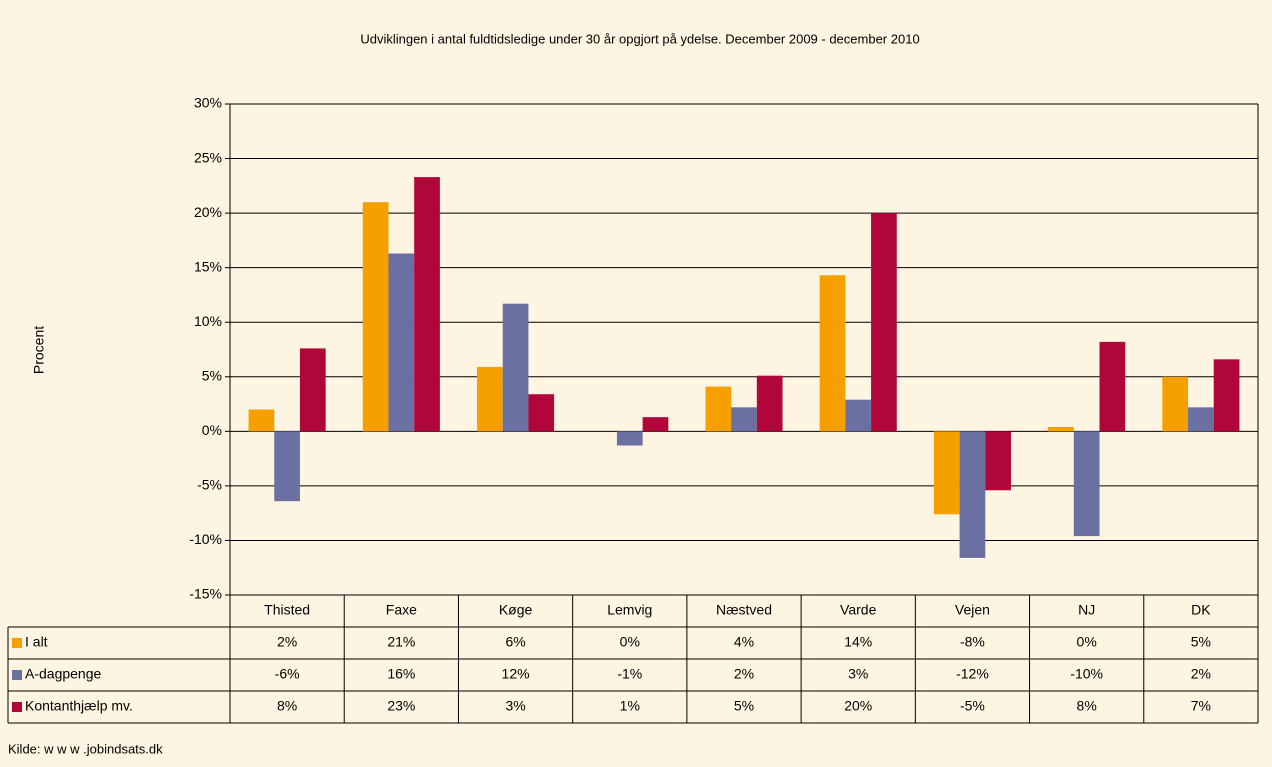  Describe the element at coordinates (858, 706) in the screenshot. I see `value-label: 20%` at that location.